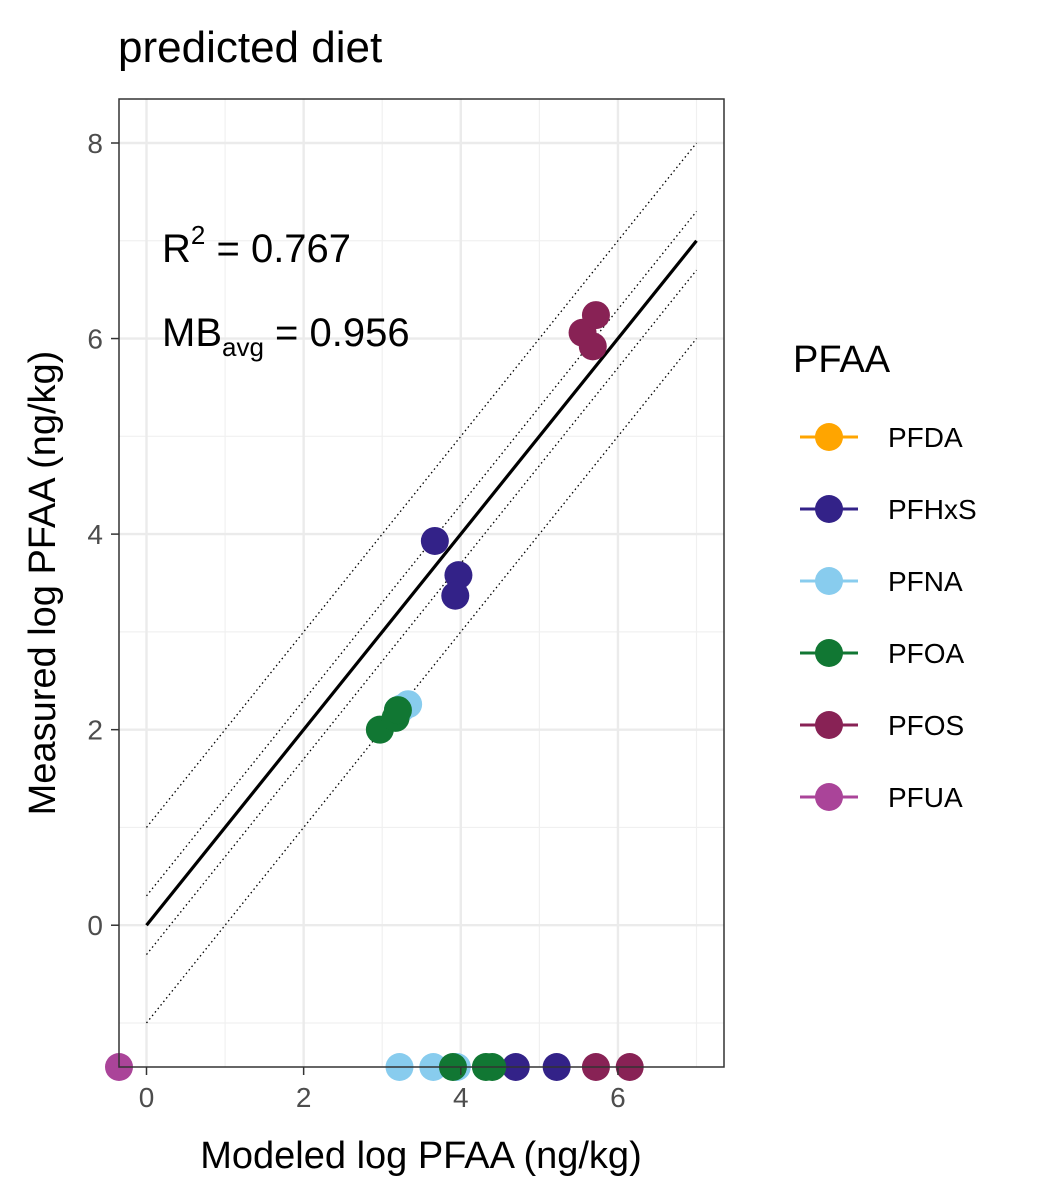 Image resolution: width=1050 pixels, height=1200 pixels. Describe the element at coordinates (926, 725) in the screenshot. I see `legend-label-pfos: PFOS` at that location.